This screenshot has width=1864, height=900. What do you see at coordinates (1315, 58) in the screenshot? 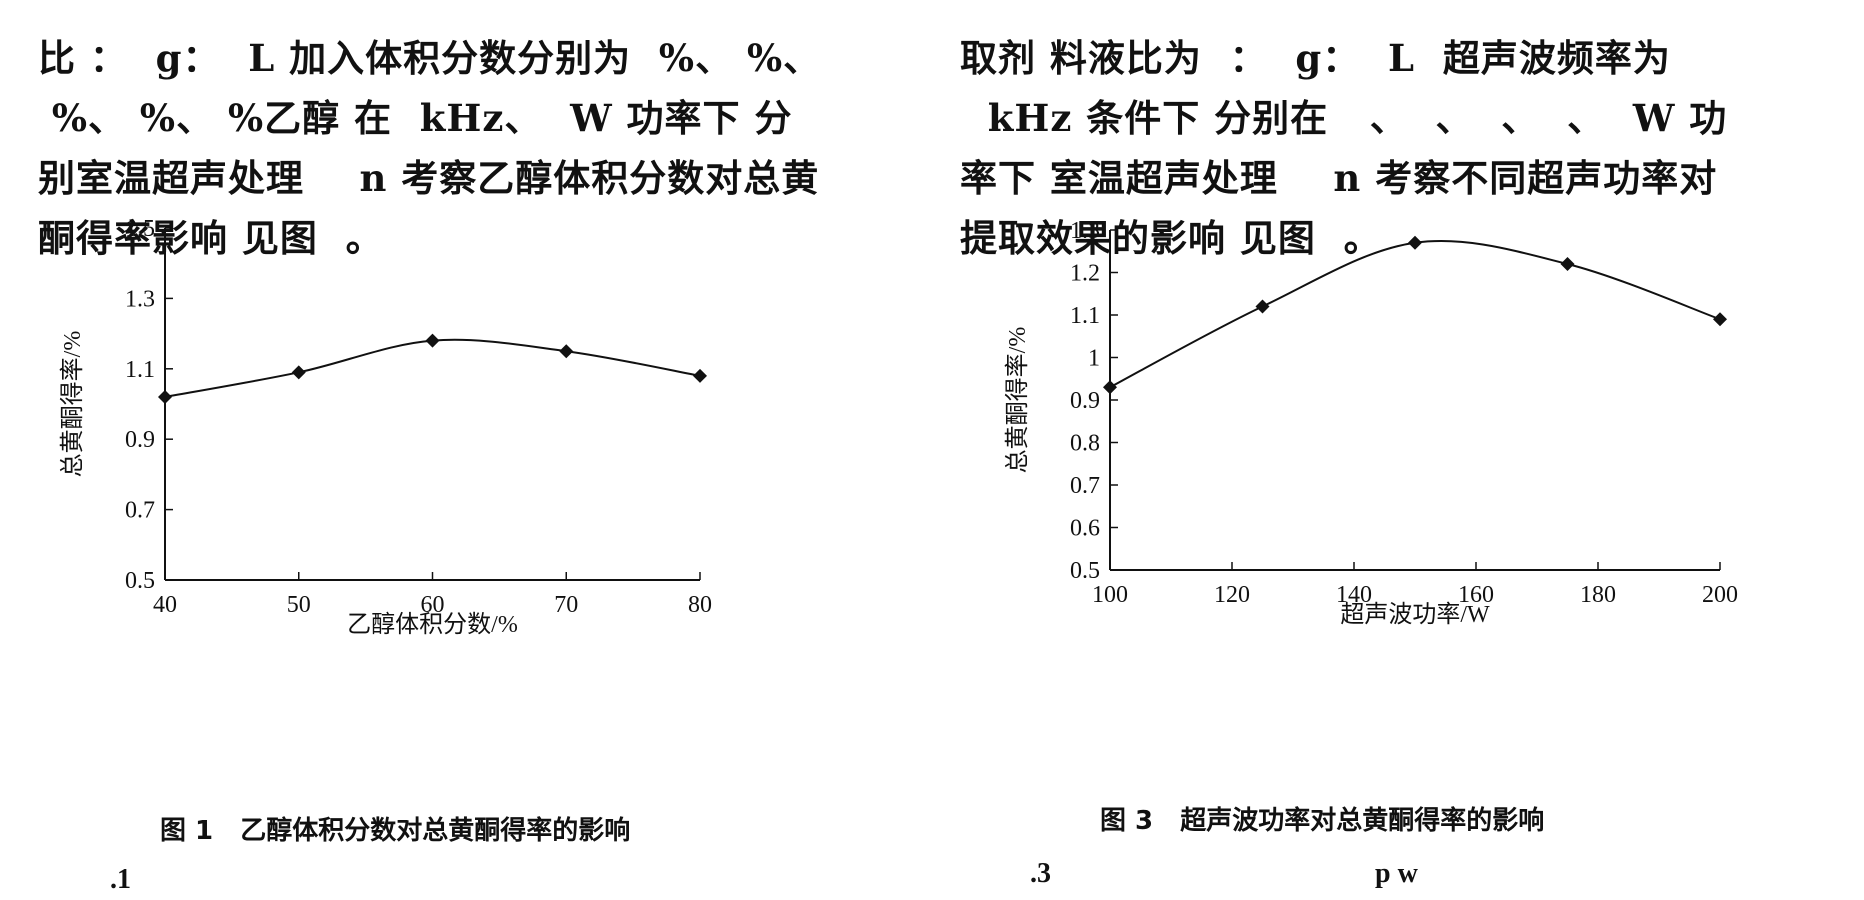
I see `paragraph-line: 取剂 料液比为 ： g： L 超声波频率为` at bounding box center [1315, 58].